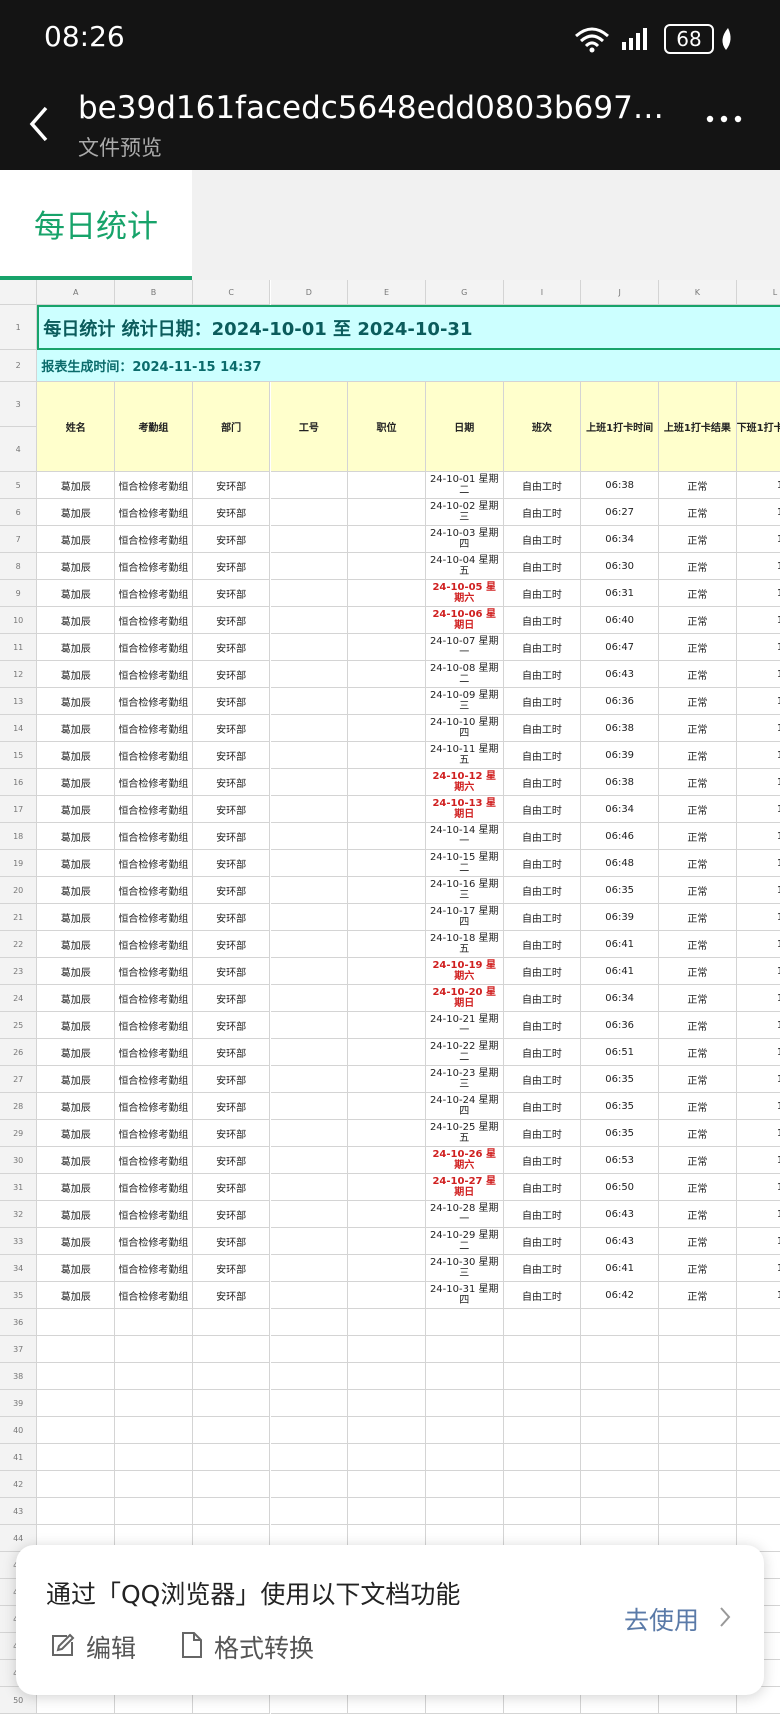 Image resolution: width=780 pixels, height=1725 pixels. What do you see at coordinates (19, 863) in the screenshot?
I see `row-number: 19` at bounding box center [19, 863].